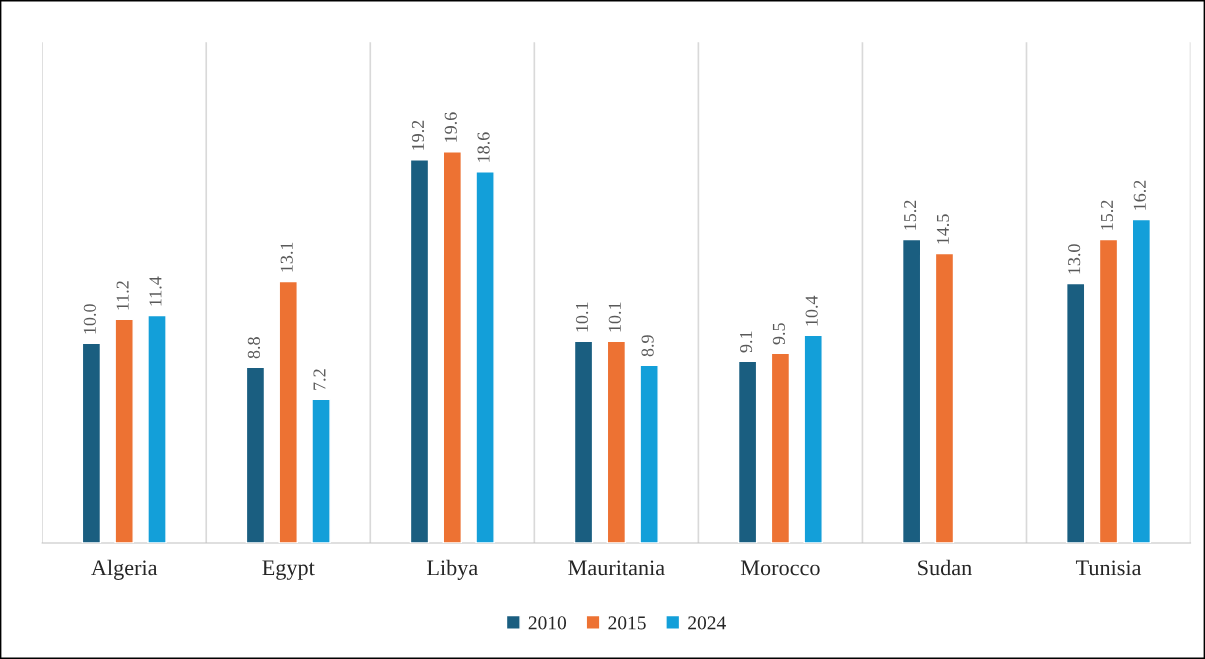 Image resolution: width=1205 pixels, height=659 pixels. I want to click on data-label: 13.0, so click(1074, 259).